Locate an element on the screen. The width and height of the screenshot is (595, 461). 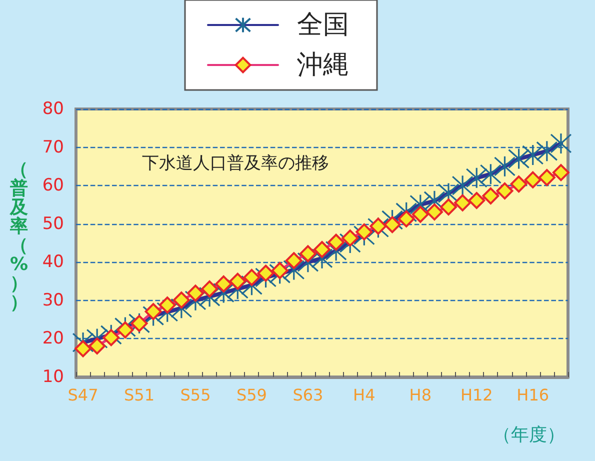
y-tick-label: 70 is located at coordinates (53, 147).